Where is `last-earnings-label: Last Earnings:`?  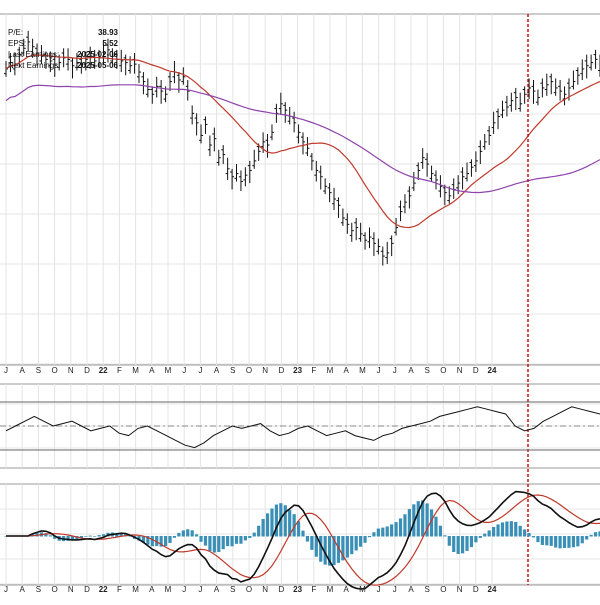 last-earnings-label: Last Earnings: is located at coordinates (34, 54).